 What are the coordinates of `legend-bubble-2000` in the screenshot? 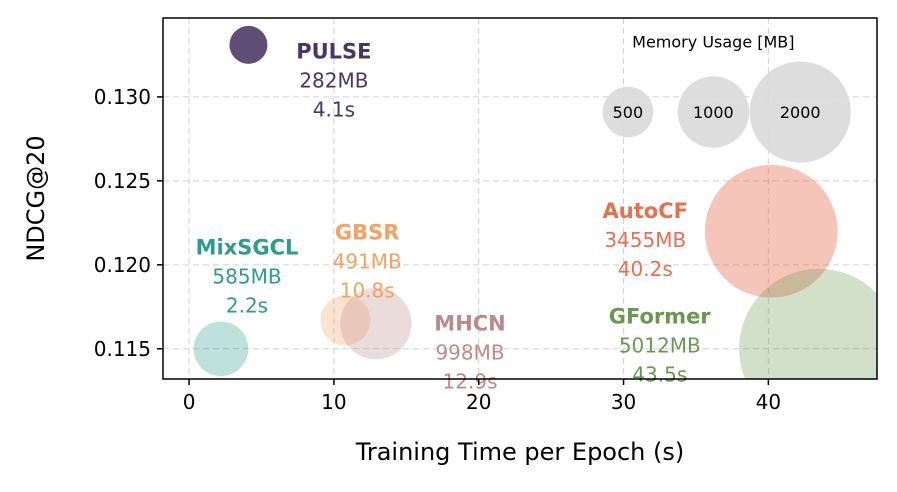 It's located at (800, 112).